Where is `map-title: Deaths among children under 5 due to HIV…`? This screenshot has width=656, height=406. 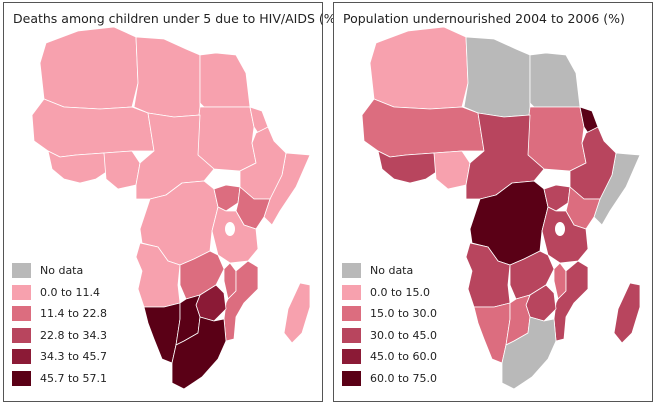
map-title: Deaths among children under 5 due to HIV… is located at coordinates (177, 18).